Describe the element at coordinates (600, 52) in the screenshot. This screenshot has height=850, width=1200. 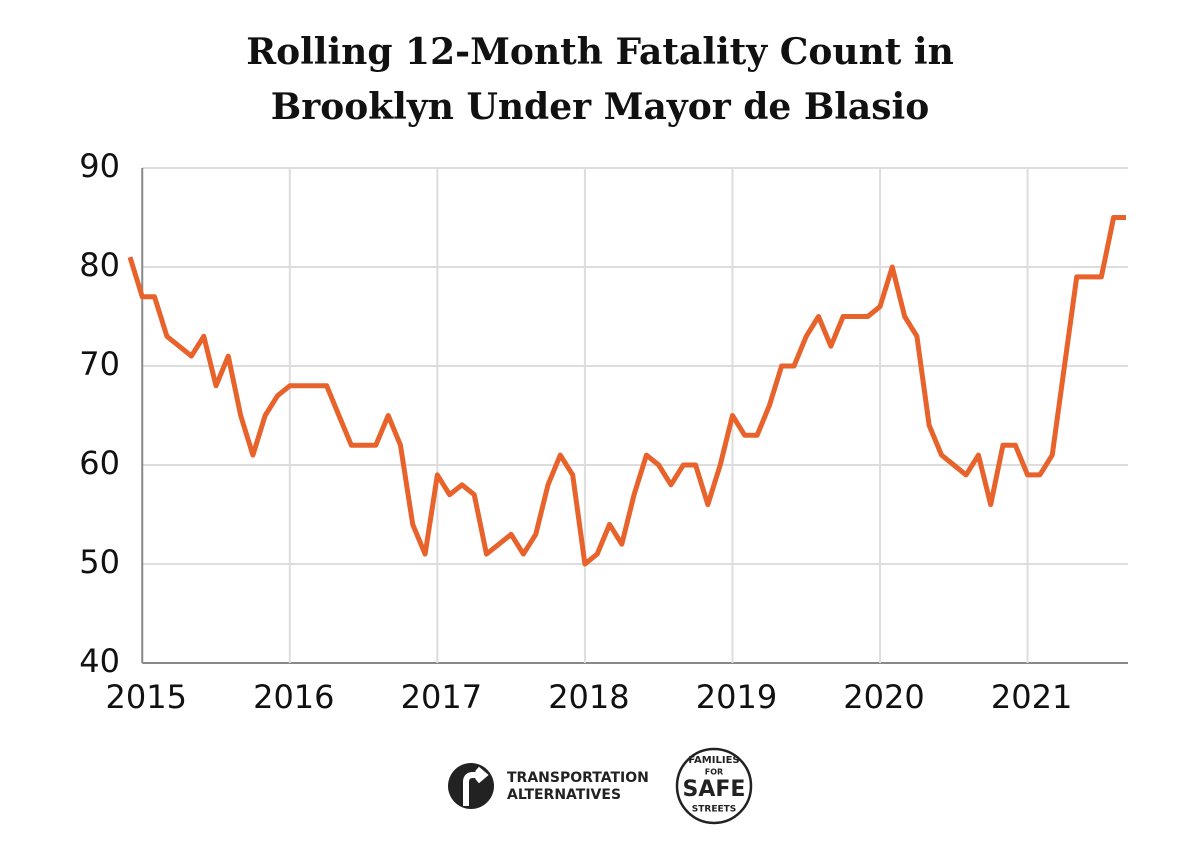
I see `chart-title: Rolling 12-Month Fatality Count in` at that location.